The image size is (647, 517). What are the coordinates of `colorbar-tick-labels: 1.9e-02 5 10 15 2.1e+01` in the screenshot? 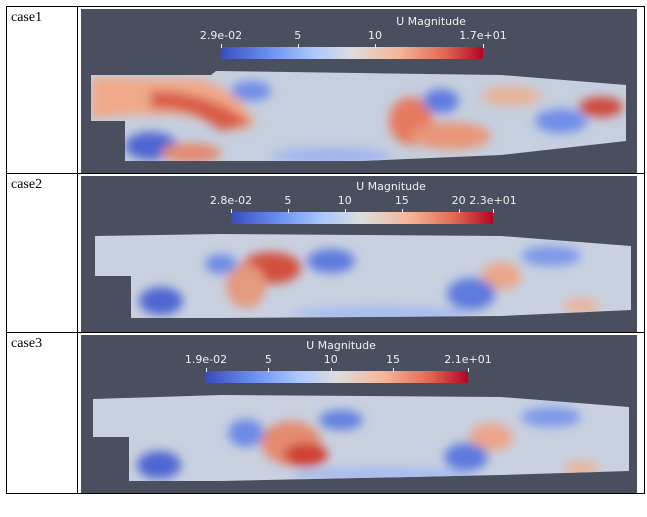 It's located at (338, 360).